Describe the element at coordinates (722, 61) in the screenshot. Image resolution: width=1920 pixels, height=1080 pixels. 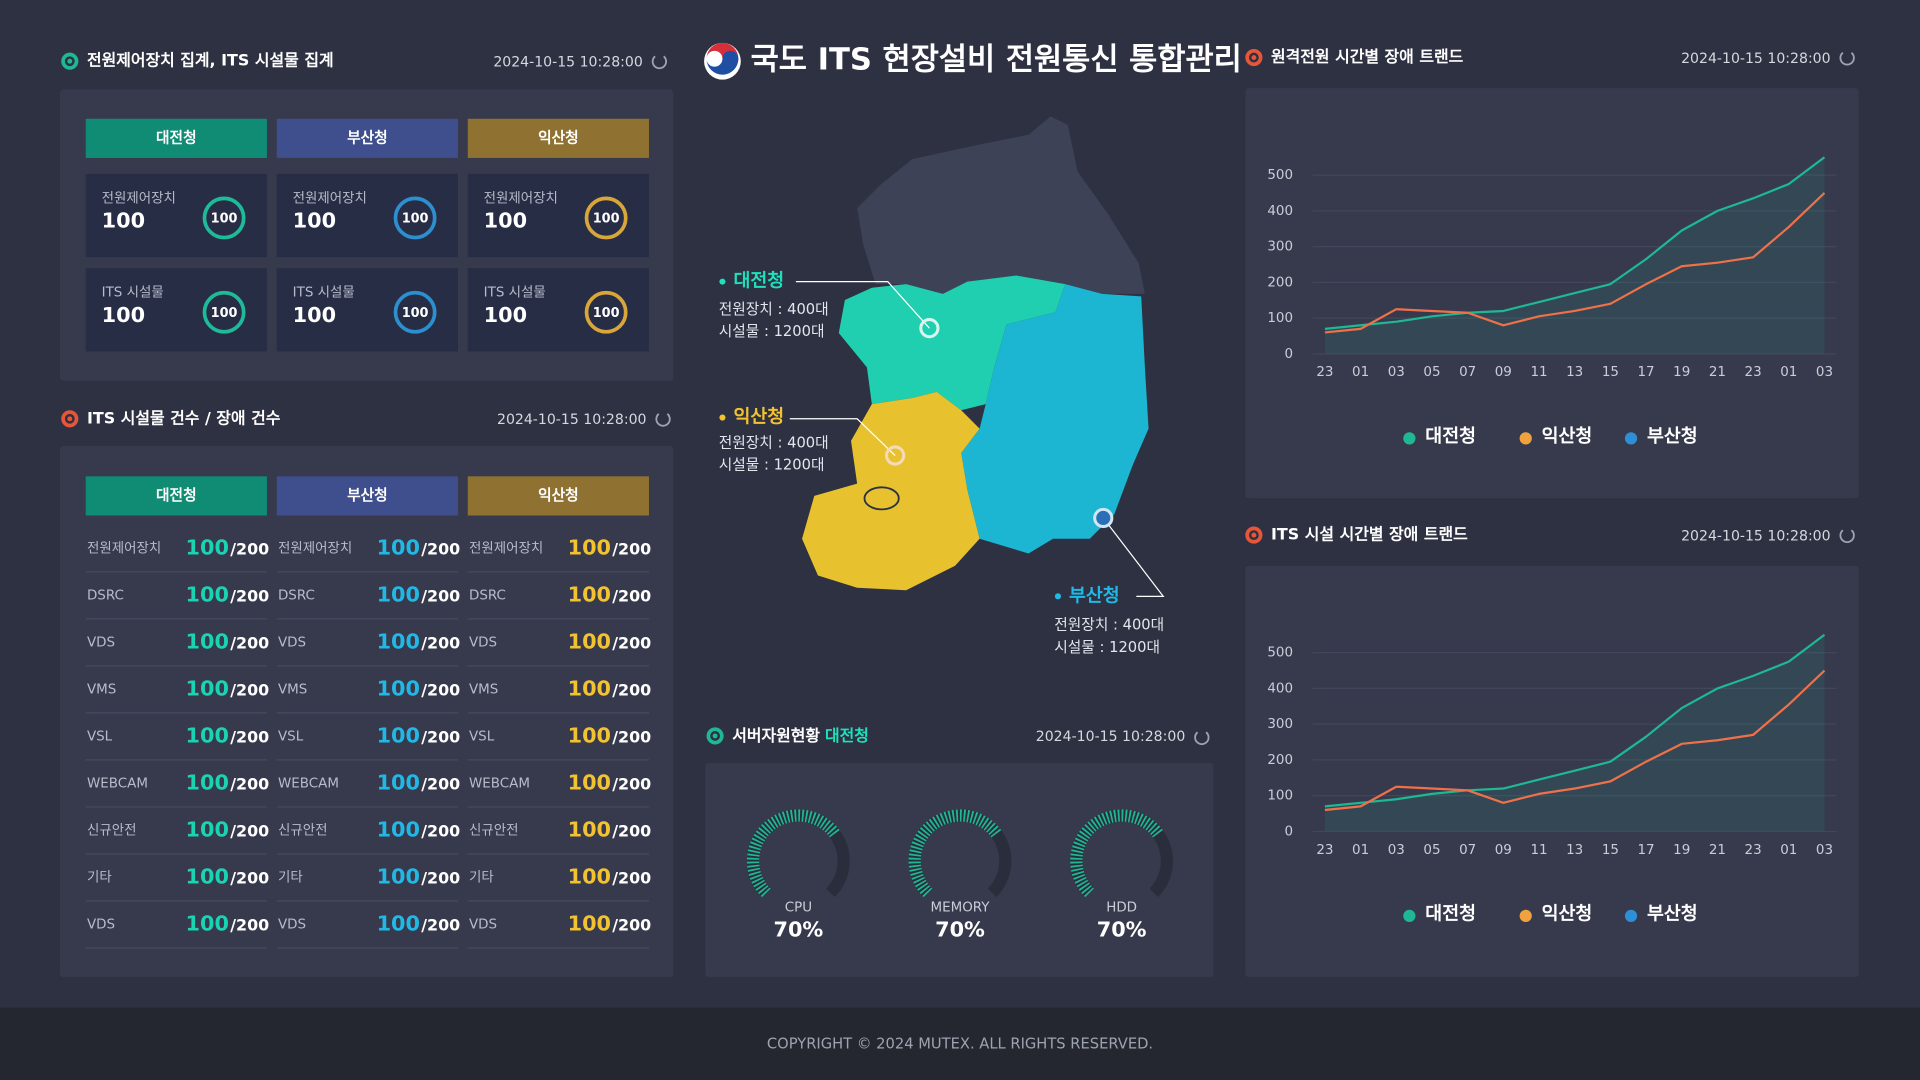
I see `emblem` at that location.